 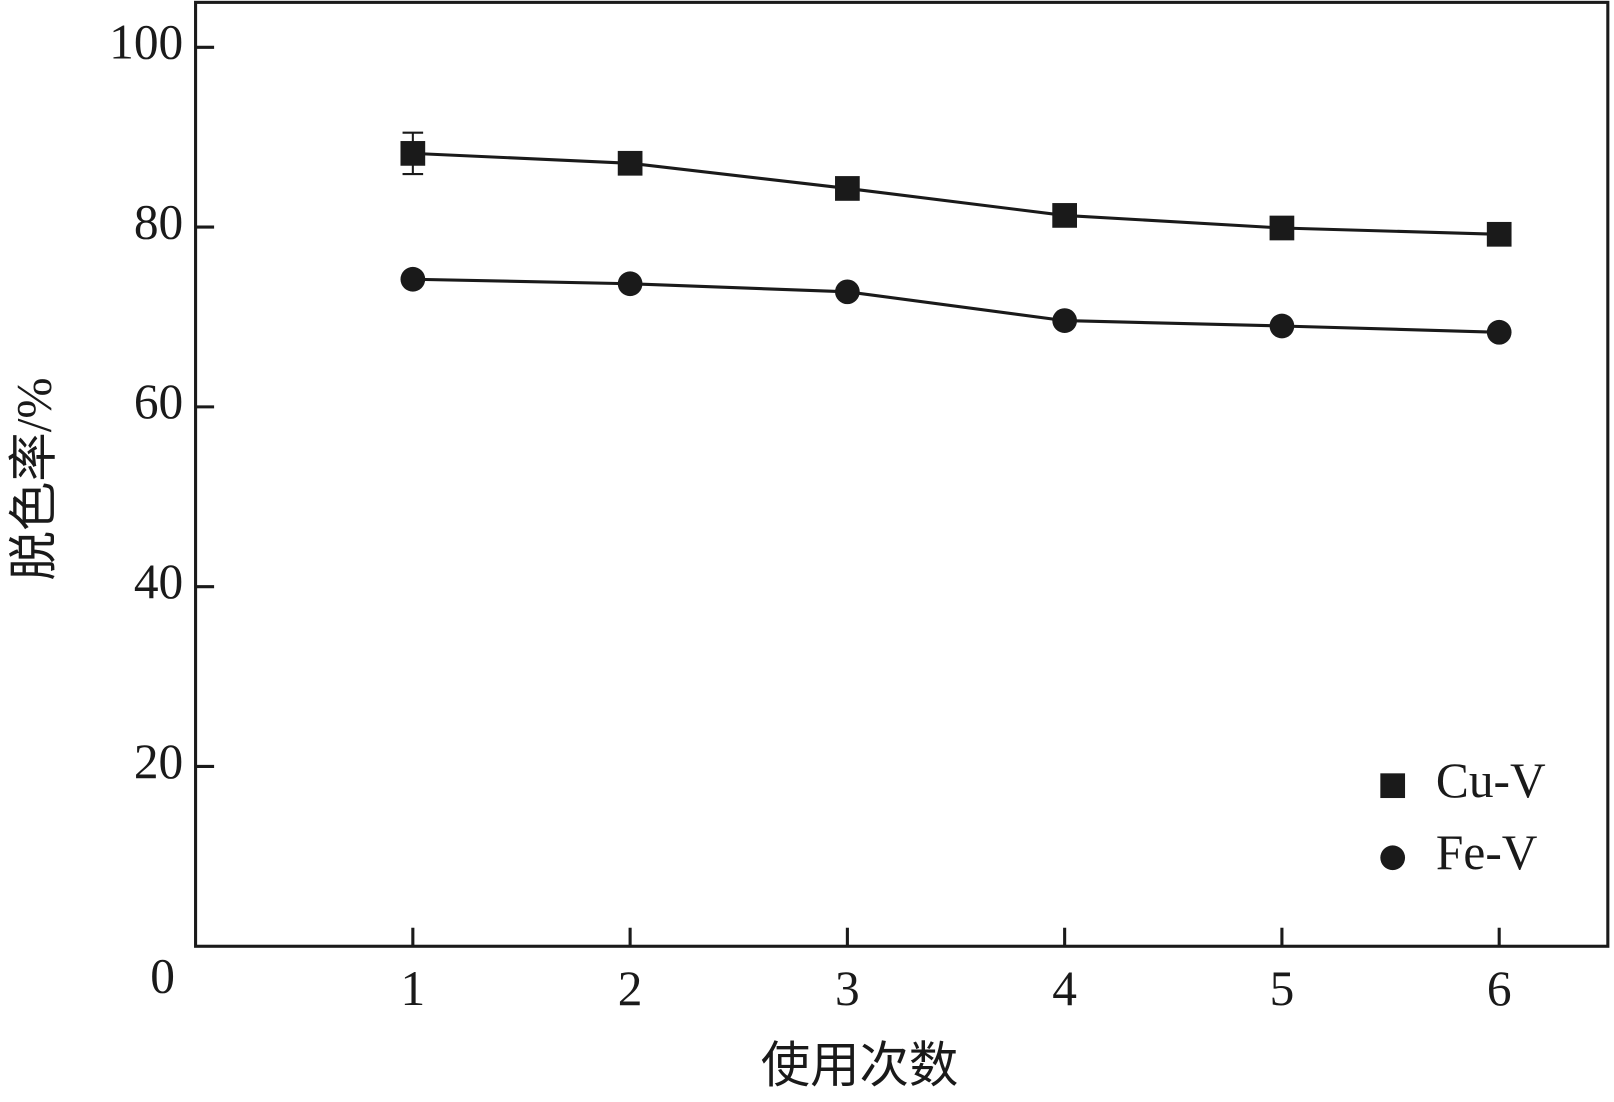 I want to click on x-tick-label: 3, so click(x=847, y=988).